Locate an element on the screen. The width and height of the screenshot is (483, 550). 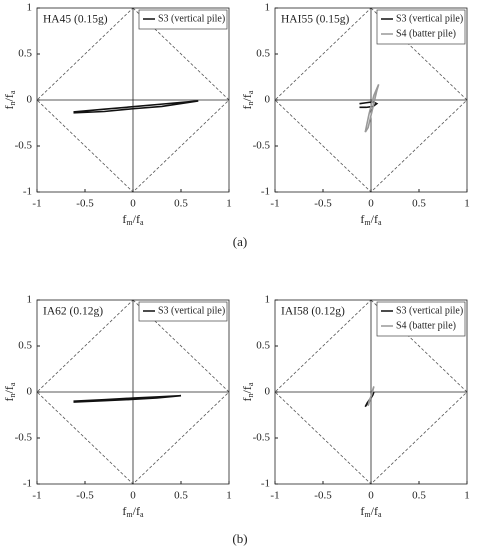
caption: (a) is located at coordinates (240, 241).